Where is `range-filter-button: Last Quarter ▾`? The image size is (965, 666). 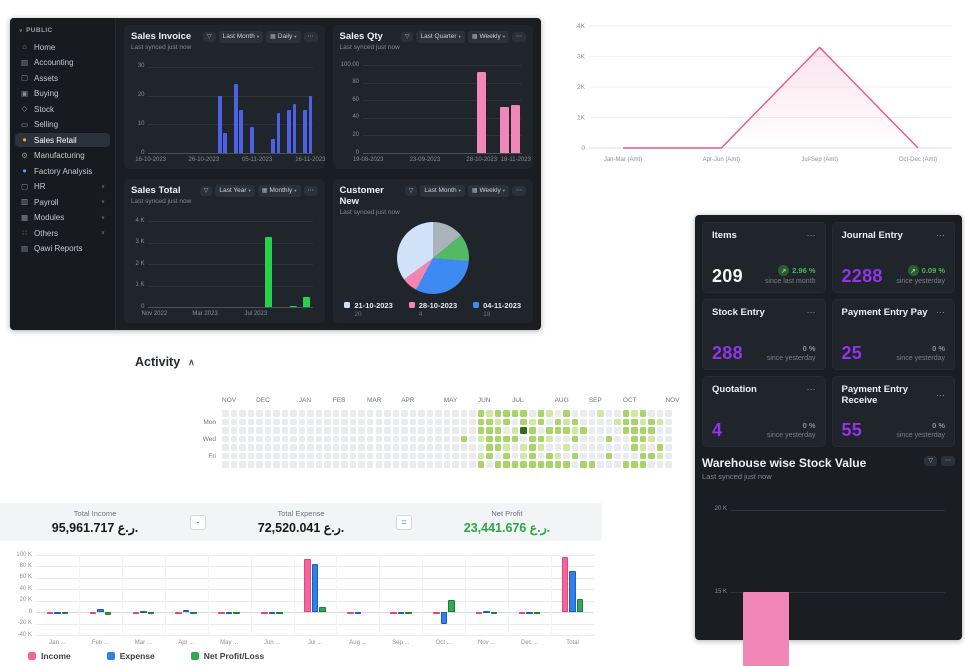
range-filter-button: Last Quarter ▾ is located at coordinates (440, 37).